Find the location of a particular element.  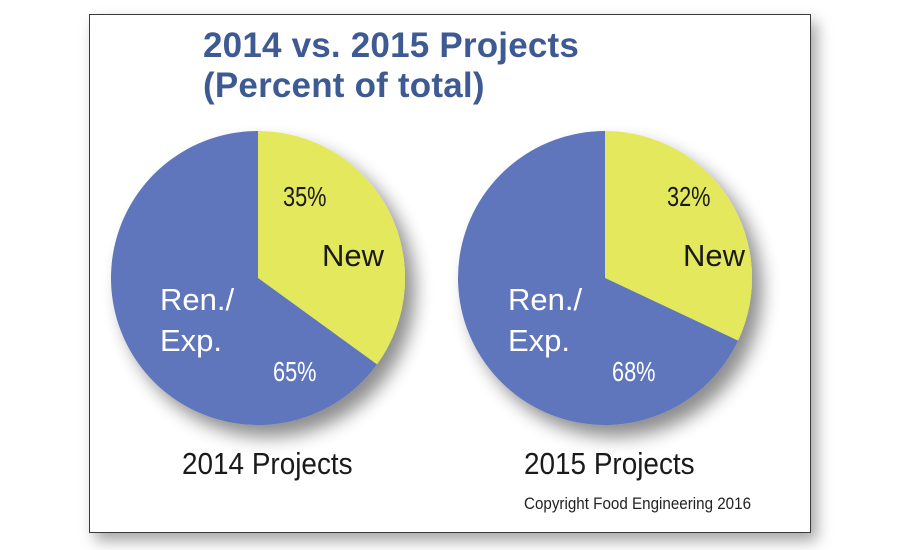

data-label-renovation-percent: 68% is located at coordinates (634, 371).